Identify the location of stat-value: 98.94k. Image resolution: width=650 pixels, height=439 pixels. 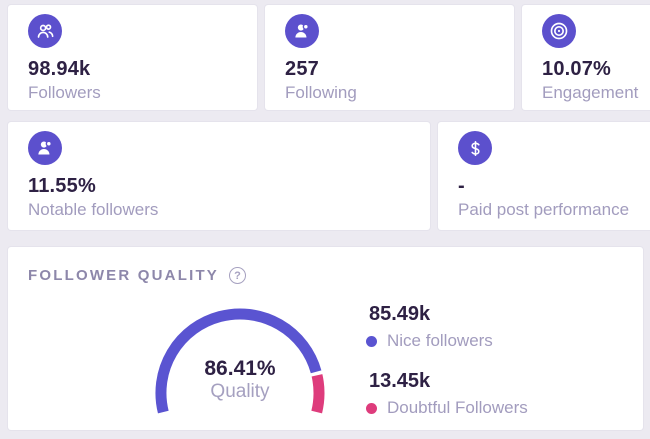
(59, 69).